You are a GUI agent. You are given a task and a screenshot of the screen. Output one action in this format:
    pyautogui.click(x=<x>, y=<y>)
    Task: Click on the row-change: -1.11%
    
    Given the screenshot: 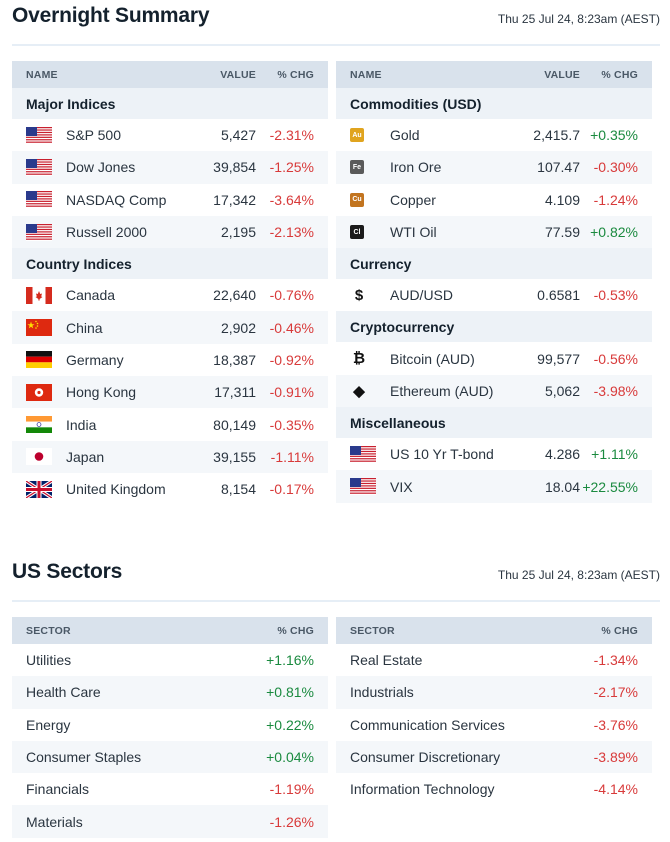 What is the action you would take?
    pyautogui.click(x=292, y=456)
    